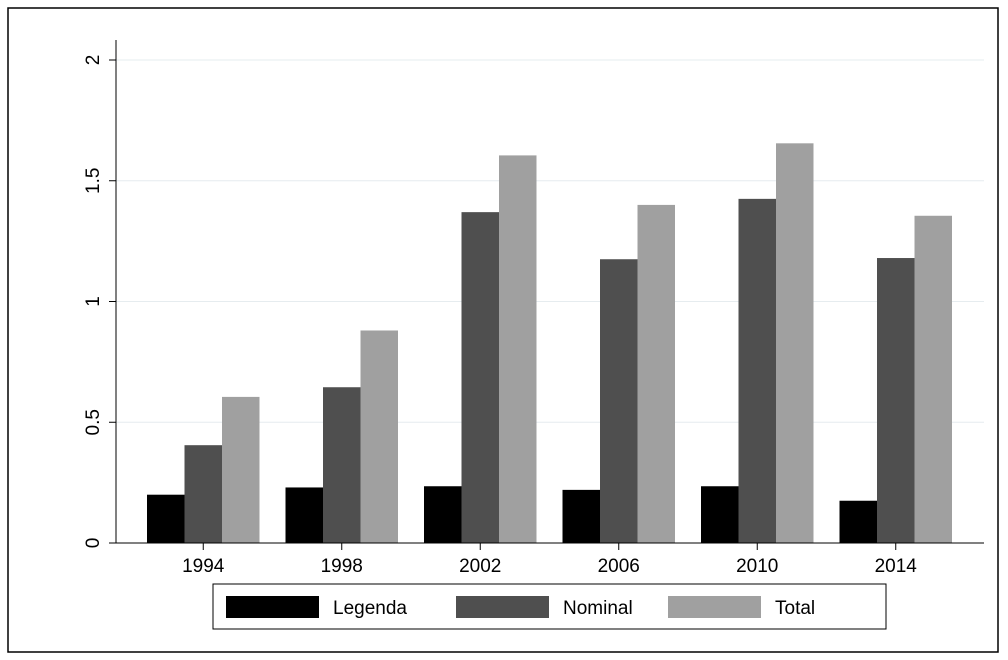 This screenshot has height=660, width=1008. I want to click on y-tick-label: 0.5, so click(93, 422).